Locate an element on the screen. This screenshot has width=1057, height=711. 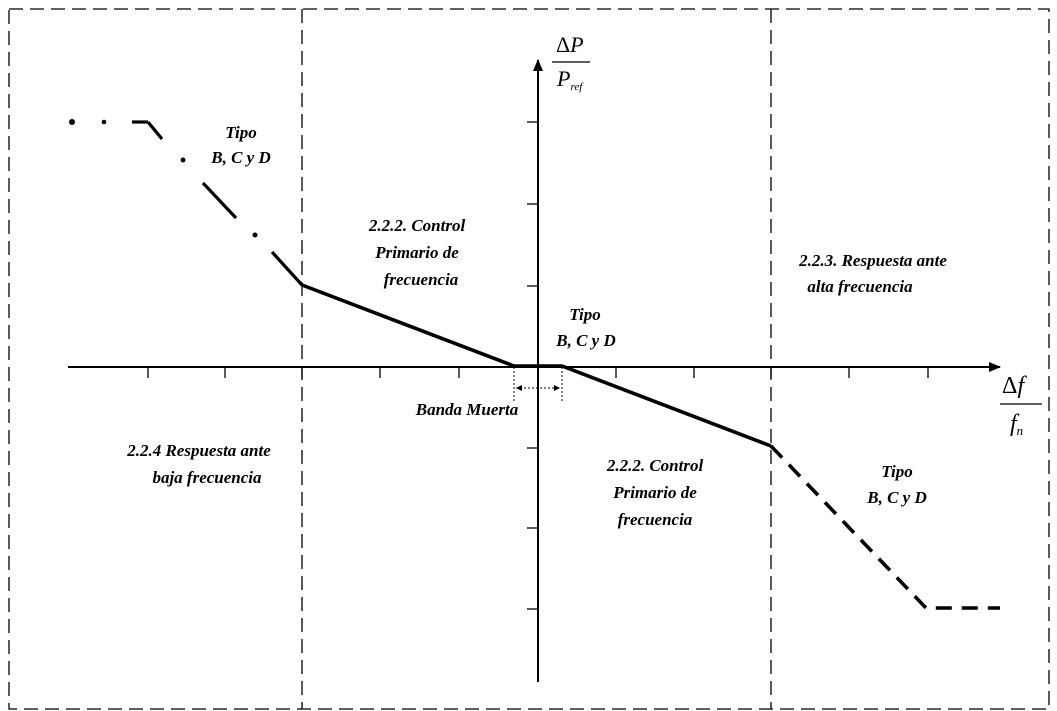
y-denominator-sub: ref is located at coordinates (577, 87).